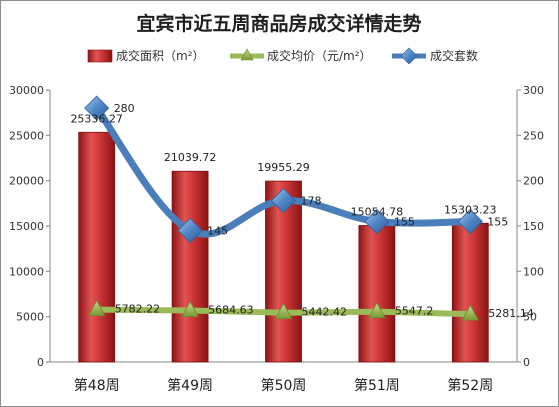  What do you see at coordinates (470, 385) in the screenshot?
I see `x-category-label-4: 第52周` at bounding box center [470, 385].